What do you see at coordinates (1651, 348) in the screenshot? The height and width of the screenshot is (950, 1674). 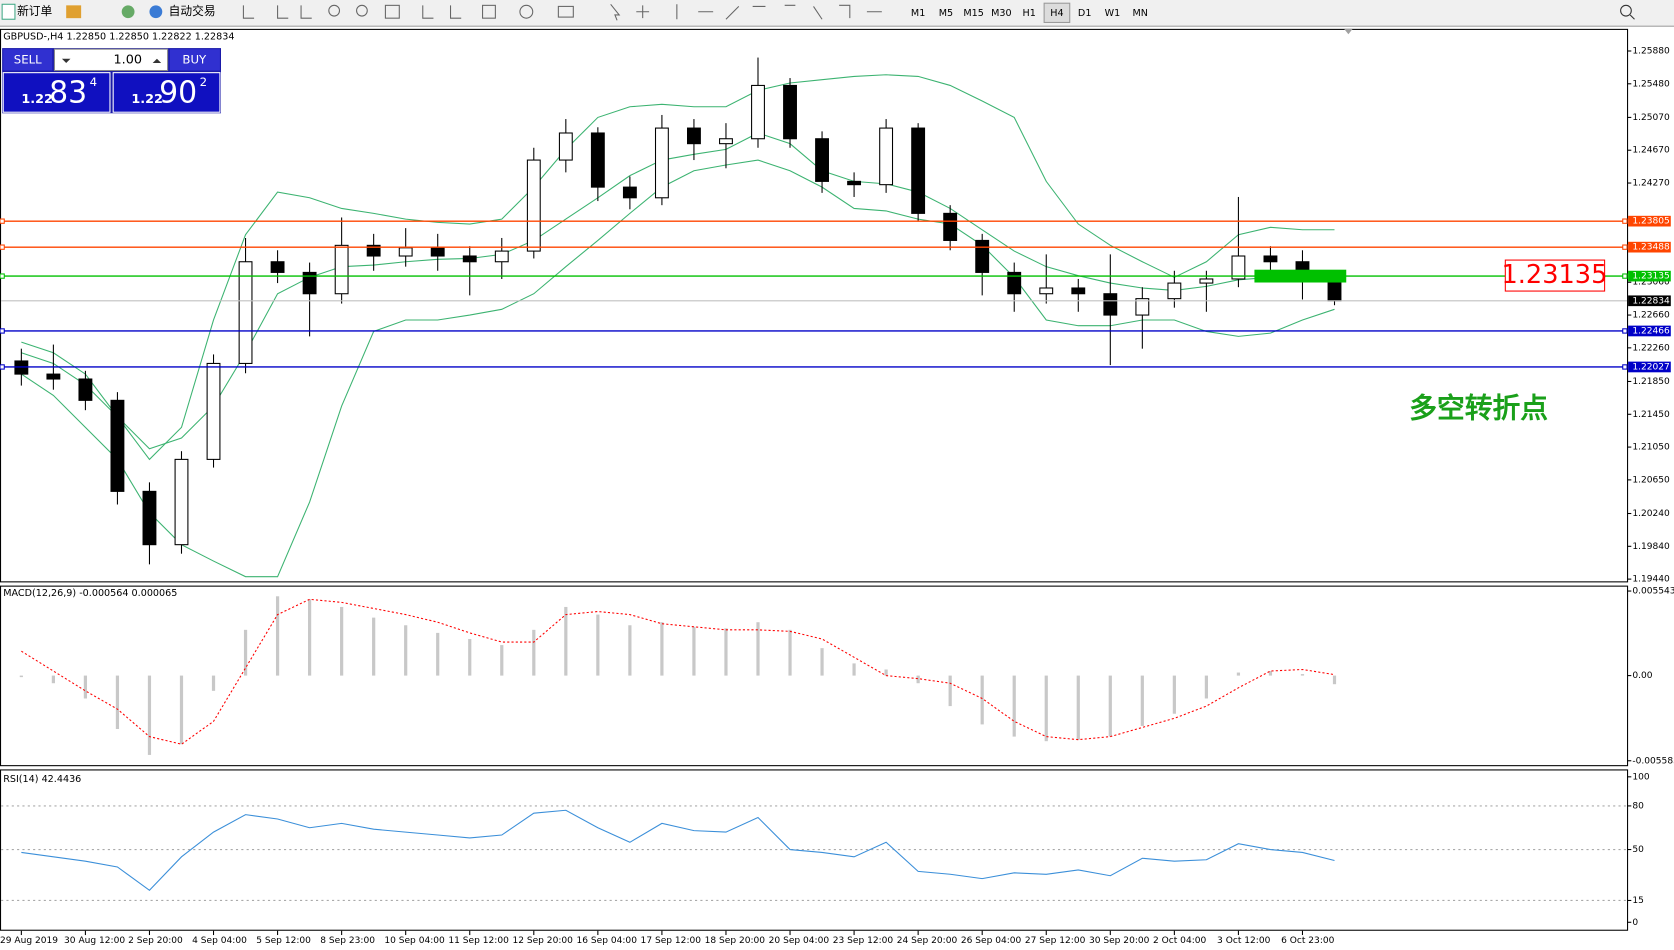 I see `y-tick-label: 1.22260` at bounding box center [1651, 348].